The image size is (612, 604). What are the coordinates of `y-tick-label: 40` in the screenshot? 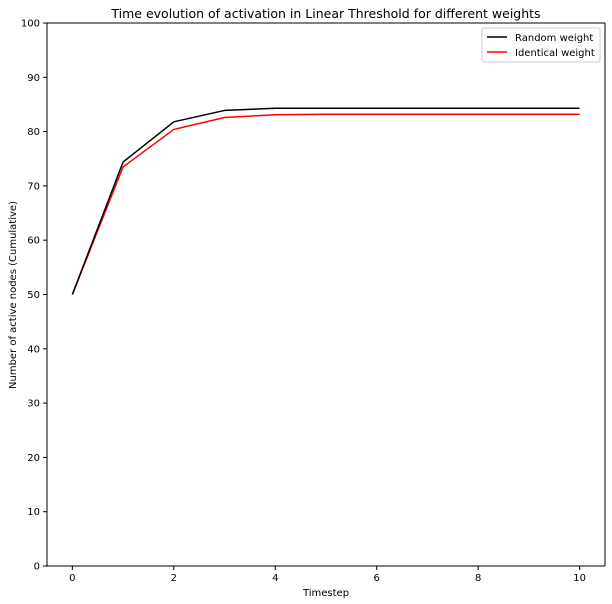 It's located at (33, 349).